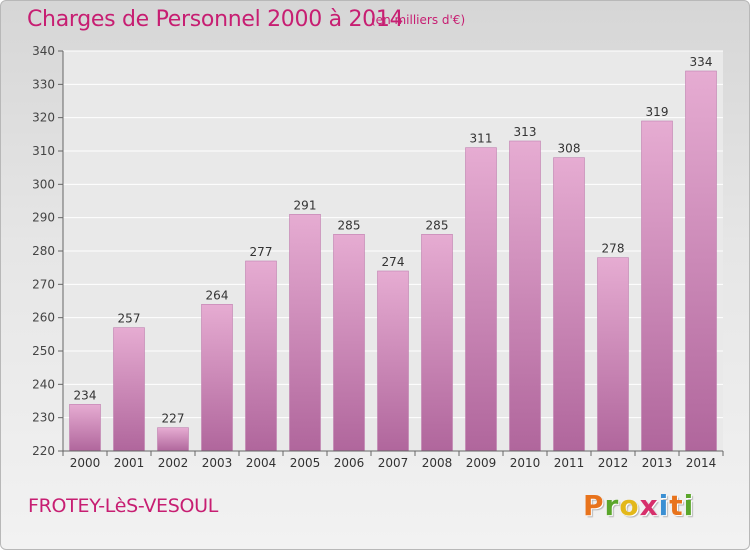 The width and height of the screenshot is (750, 550). I want to click on bar-value-label: 274, so click(393, 262).